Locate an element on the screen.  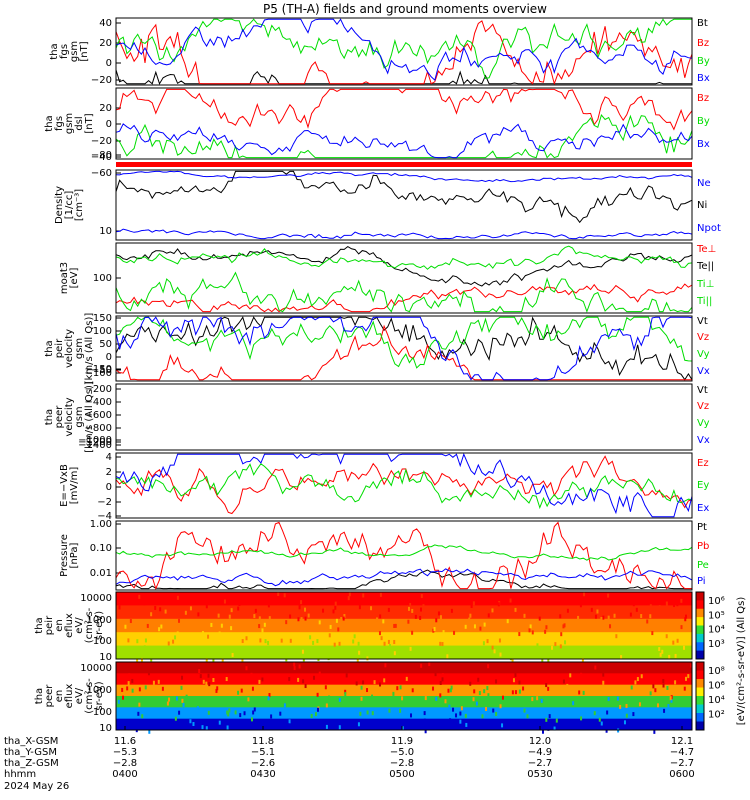
y-axis-label: velocity is located at coordinates (69, 416).